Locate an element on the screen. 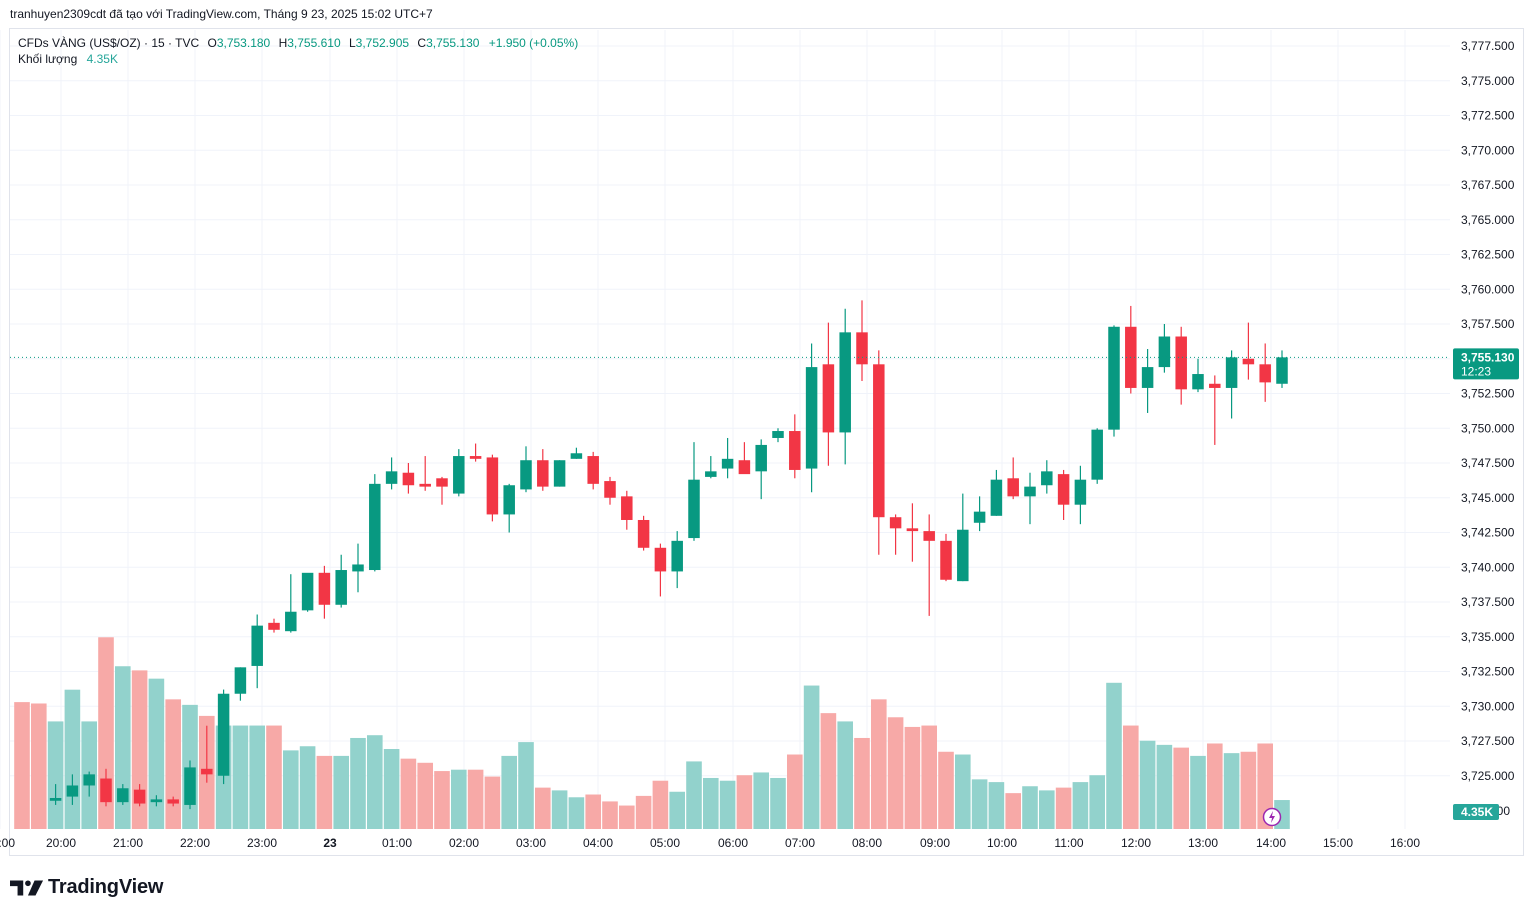 This screenshot has width=1534, height=917. legend-volume-label: Khối lượng is located at coordinates (48, 59).